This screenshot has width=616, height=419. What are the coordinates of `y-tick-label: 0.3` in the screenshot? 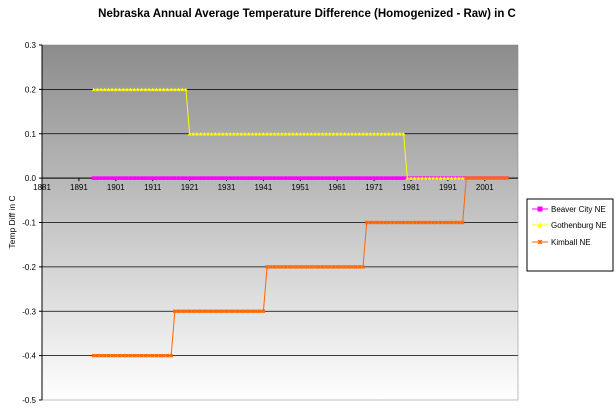 It's located at (31, 45).